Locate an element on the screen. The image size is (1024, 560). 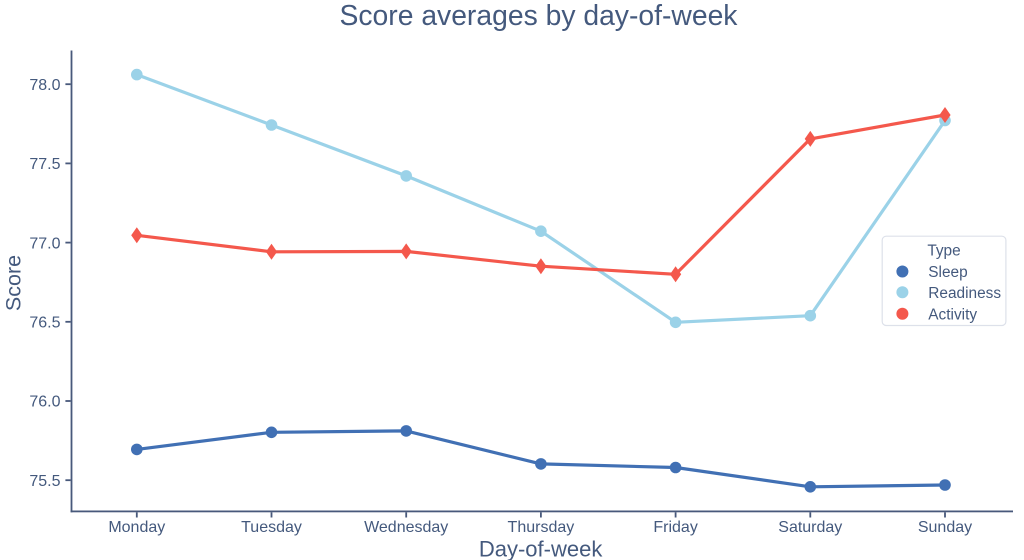
svg-text: Tuesday is located at coordinates (271, 527).